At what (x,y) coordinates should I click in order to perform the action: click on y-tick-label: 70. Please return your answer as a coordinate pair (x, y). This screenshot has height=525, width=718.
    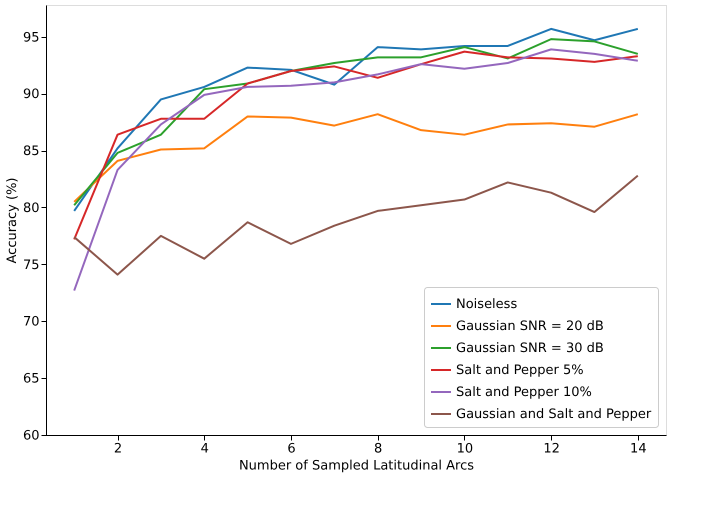
    Looking at the image, I should click on (31, 322).